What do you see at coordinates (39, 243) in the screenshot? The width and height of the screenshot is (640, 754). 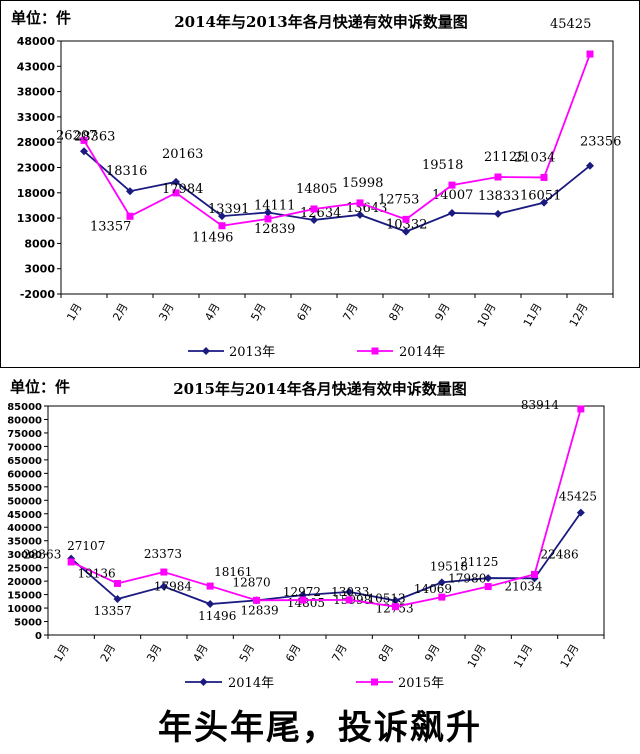 I see `y-tick-label: 8000` at bounding box center [39, 243].